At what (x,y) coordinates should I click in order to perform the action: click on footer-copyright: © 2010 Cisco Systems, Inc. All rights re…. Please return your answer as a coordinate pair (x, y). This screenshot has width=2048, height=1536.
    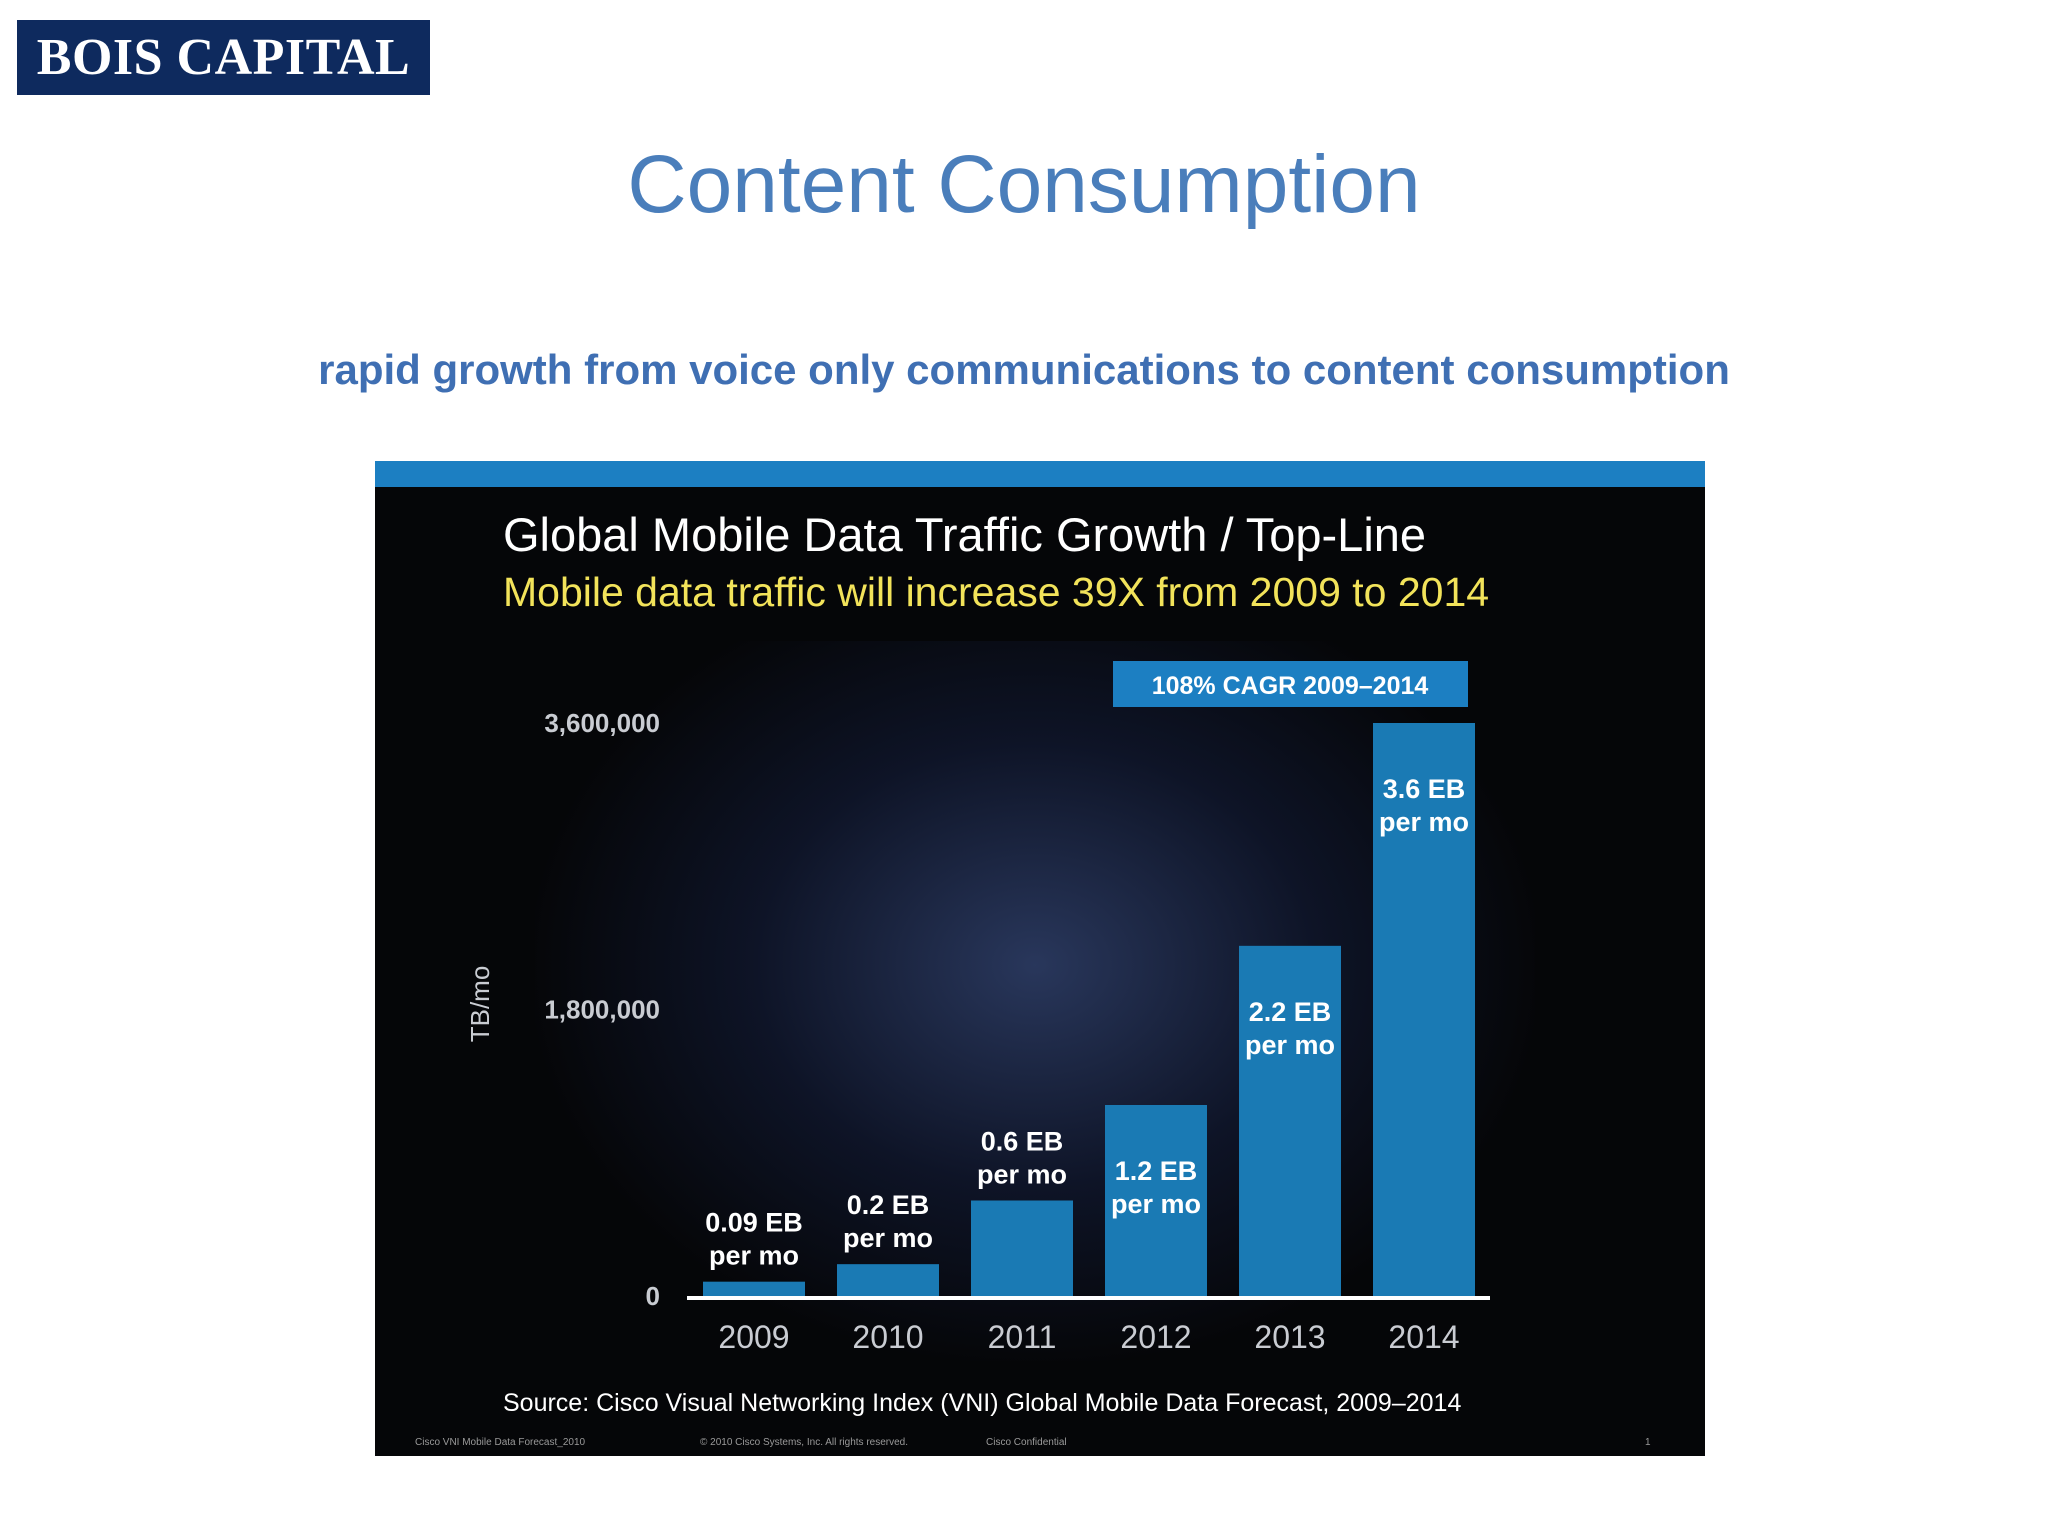
    Looking at the image, I should click on (804, 1442).